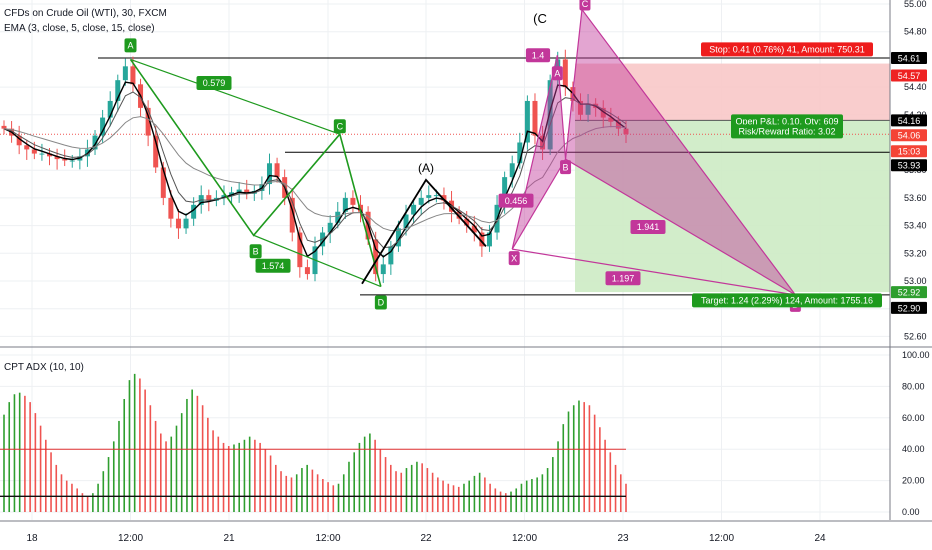  Describe the element at coordinates (557, 73) in the screenshot. I see `point-label-a2: A` at that location.